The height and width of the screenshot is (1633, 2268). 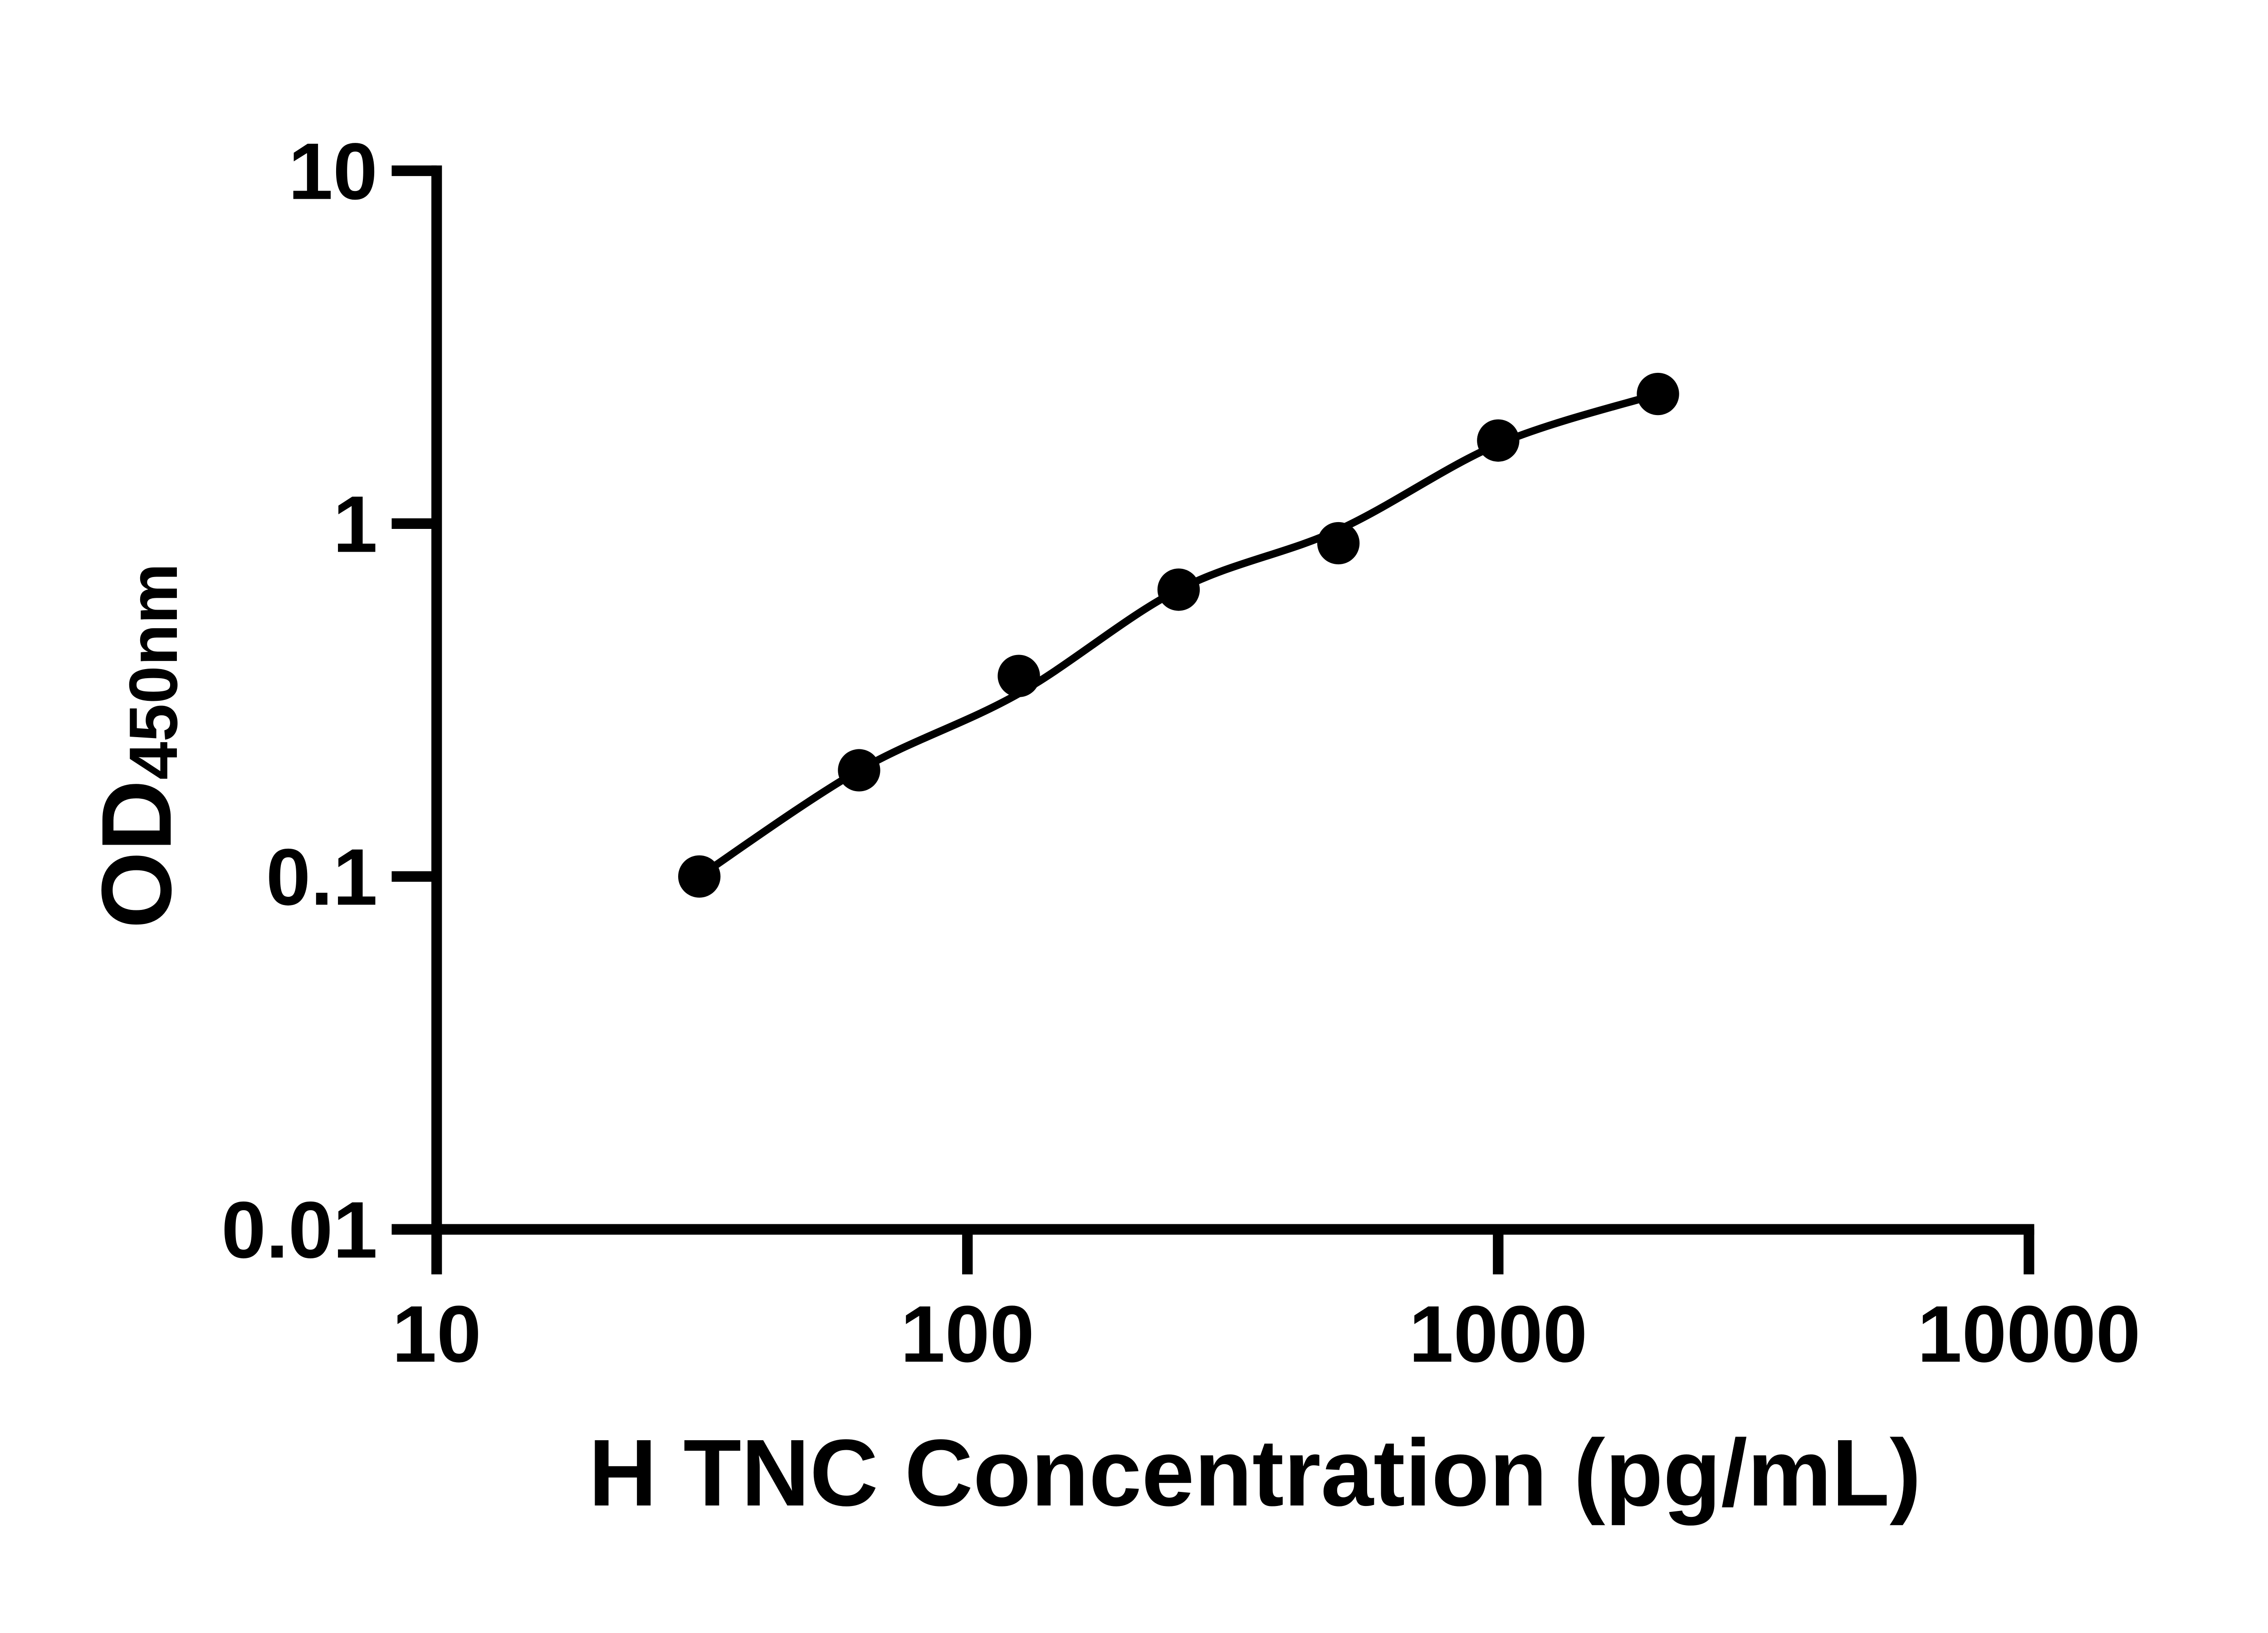 I want to click on x-tick-label: 10, so click(x=436, y=1334).